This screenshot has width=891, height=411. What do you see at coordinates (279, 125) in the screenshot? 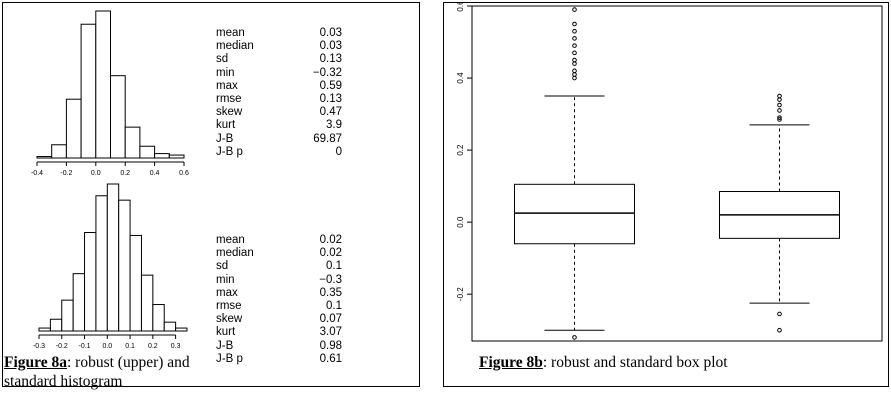
I see `robust-stat-row: kurt 3.9` at bounding box center [279, 125].